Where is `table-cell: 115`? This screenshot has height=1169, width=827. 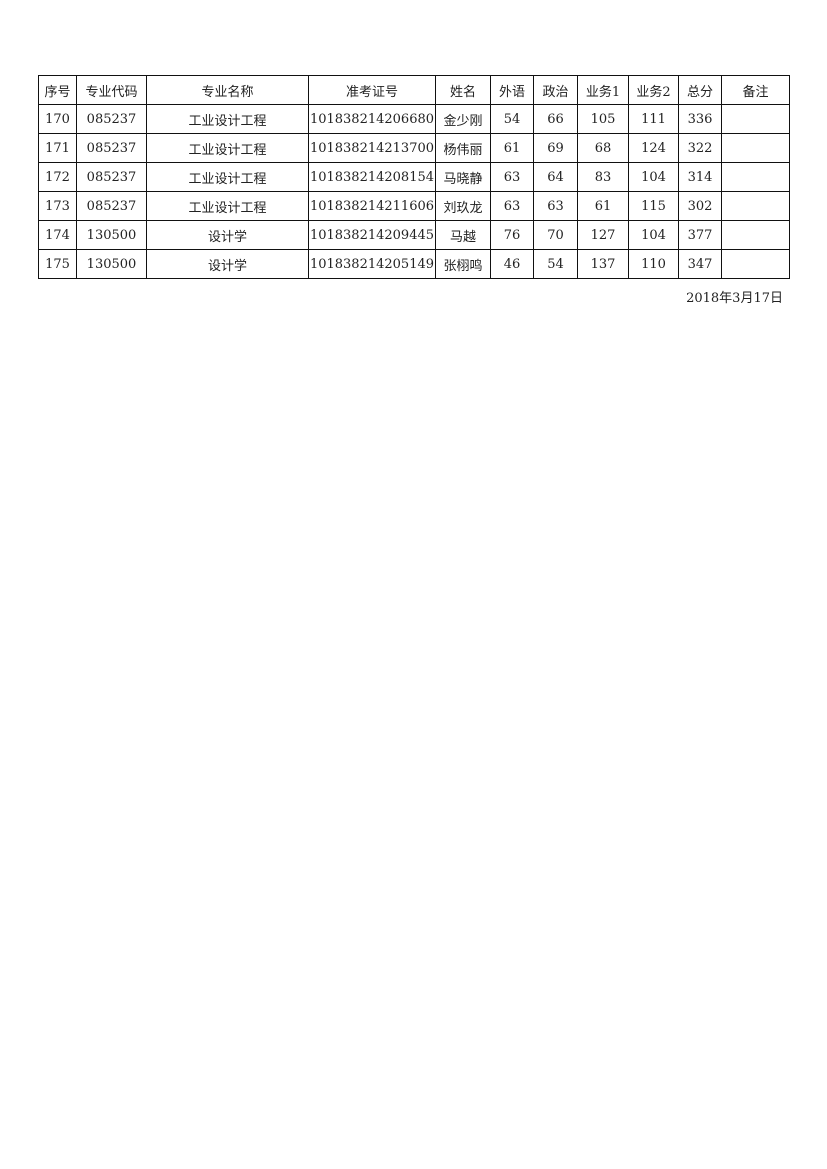 table-cell: 115 is located at coordinates (653, 206).